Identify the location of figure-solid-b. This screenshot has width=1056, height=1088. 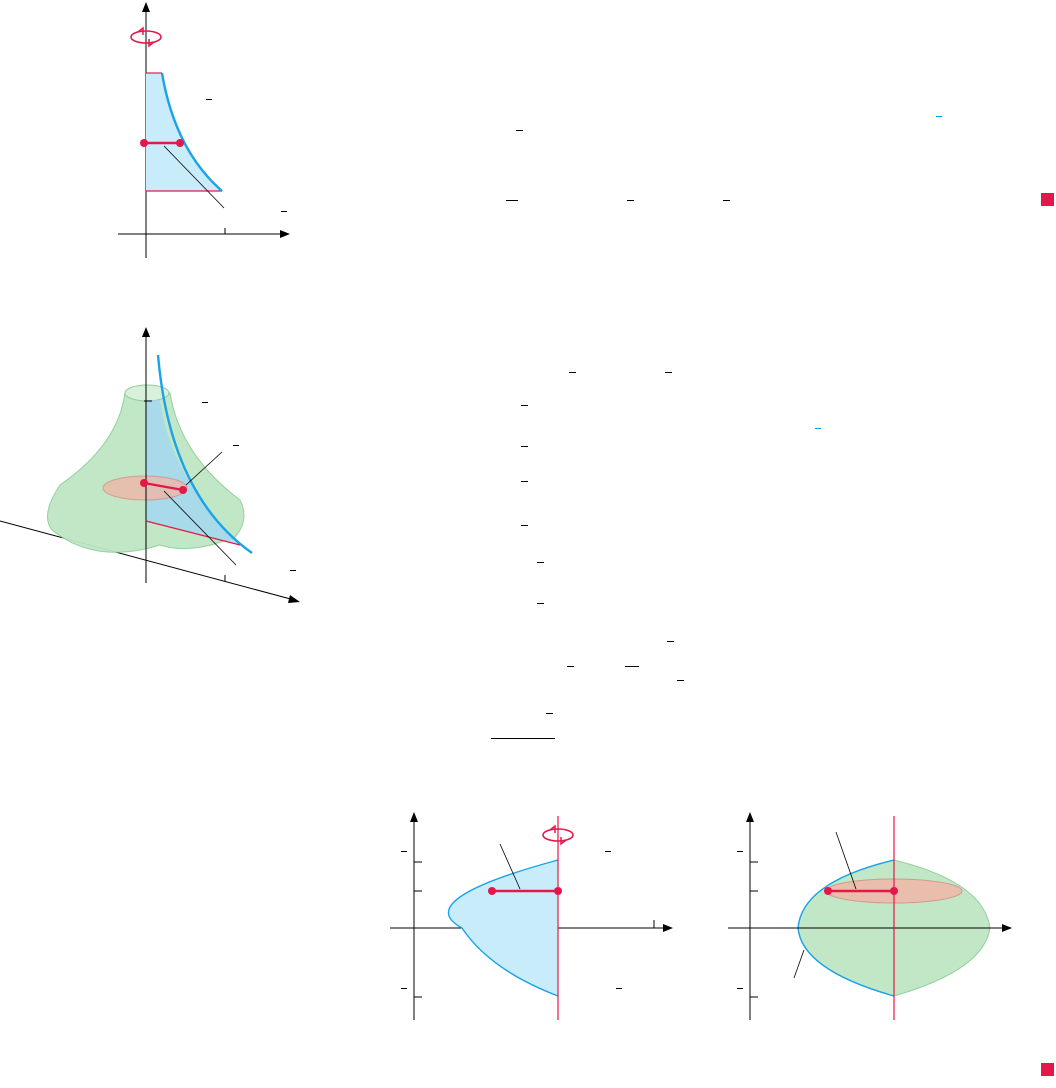
(150, 465).